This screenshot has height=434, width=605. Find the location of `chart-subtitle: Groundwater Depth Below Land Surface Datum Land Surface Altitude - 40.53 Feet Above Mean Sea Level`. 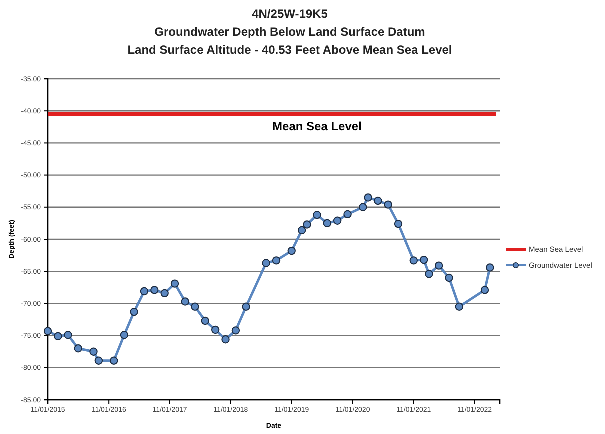

chart-subtitle: Groundwater Depth Below Land Surface Datum Land Surface Altitude - 40.53 Feet Above Mean Sea Level is located at coordinates (290, 41).